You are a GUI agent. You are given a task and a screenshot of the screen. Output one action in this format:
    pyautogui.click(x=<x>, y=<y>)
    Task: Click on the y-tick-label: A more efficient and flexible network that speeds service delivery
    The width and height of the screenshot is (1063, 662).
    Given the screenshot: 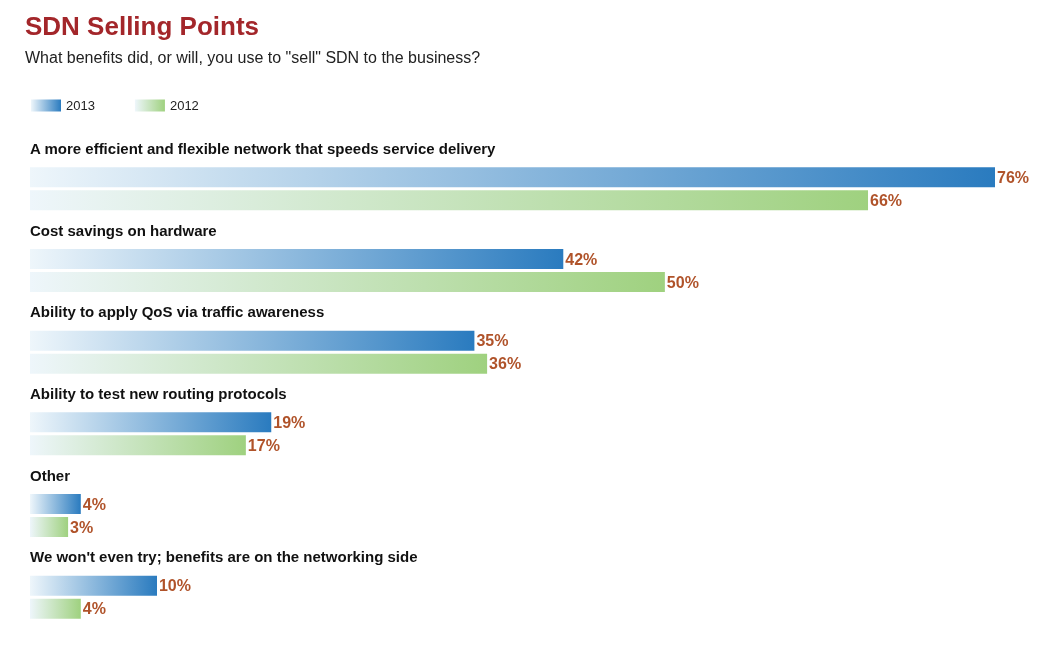 What is the action you would take?
    pyautogui.click(x=263, y=148)
    